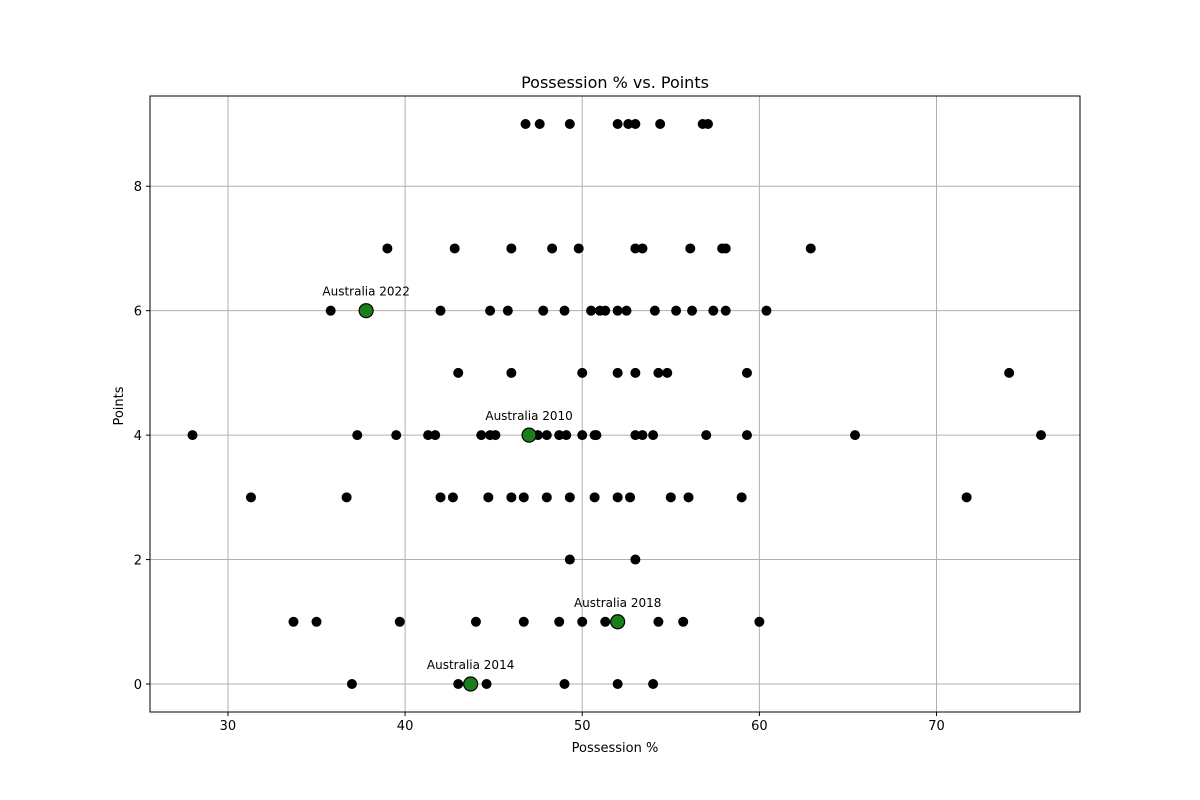 This screenshot has width=1200, height=800. What do you see at coordinates (138, 312) in the screenshot?
I see `y-tick-label: 6` at bounding box center [138, 312].